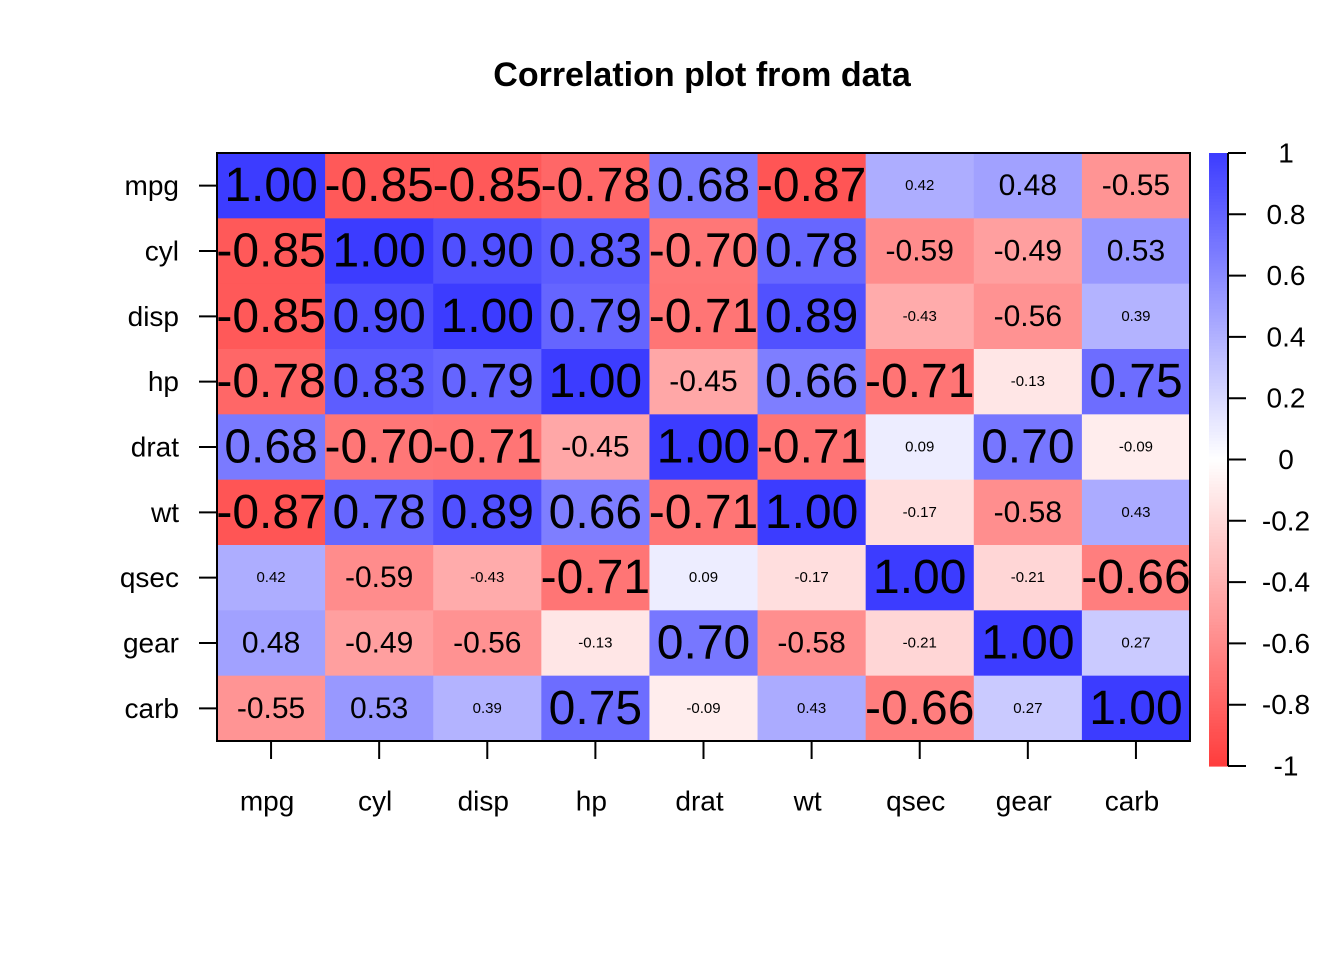  I want to click on y-tick-label-carb: carb, so click(152, 708).